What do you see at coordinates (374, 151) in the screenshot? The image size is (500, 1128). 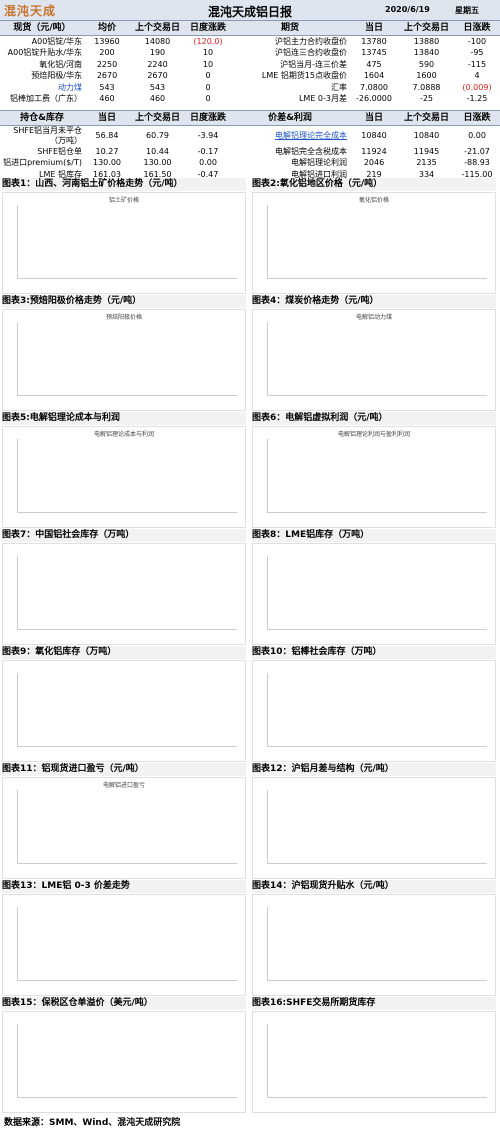 I see `table-cell: 11924` at bounding box center [374, 151].